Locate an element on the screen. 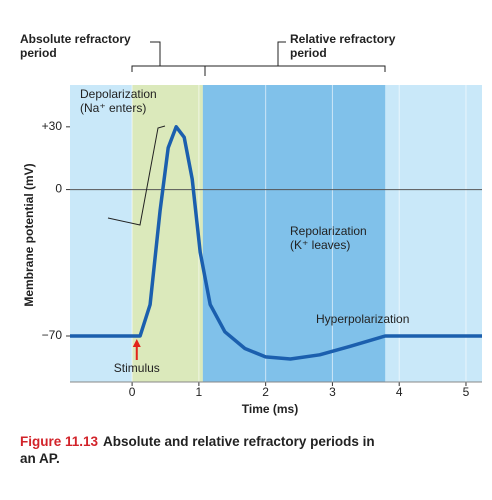 This screenshot has height=500, width=492. y-tick-label: +30 is located at coordinates (52, 126).